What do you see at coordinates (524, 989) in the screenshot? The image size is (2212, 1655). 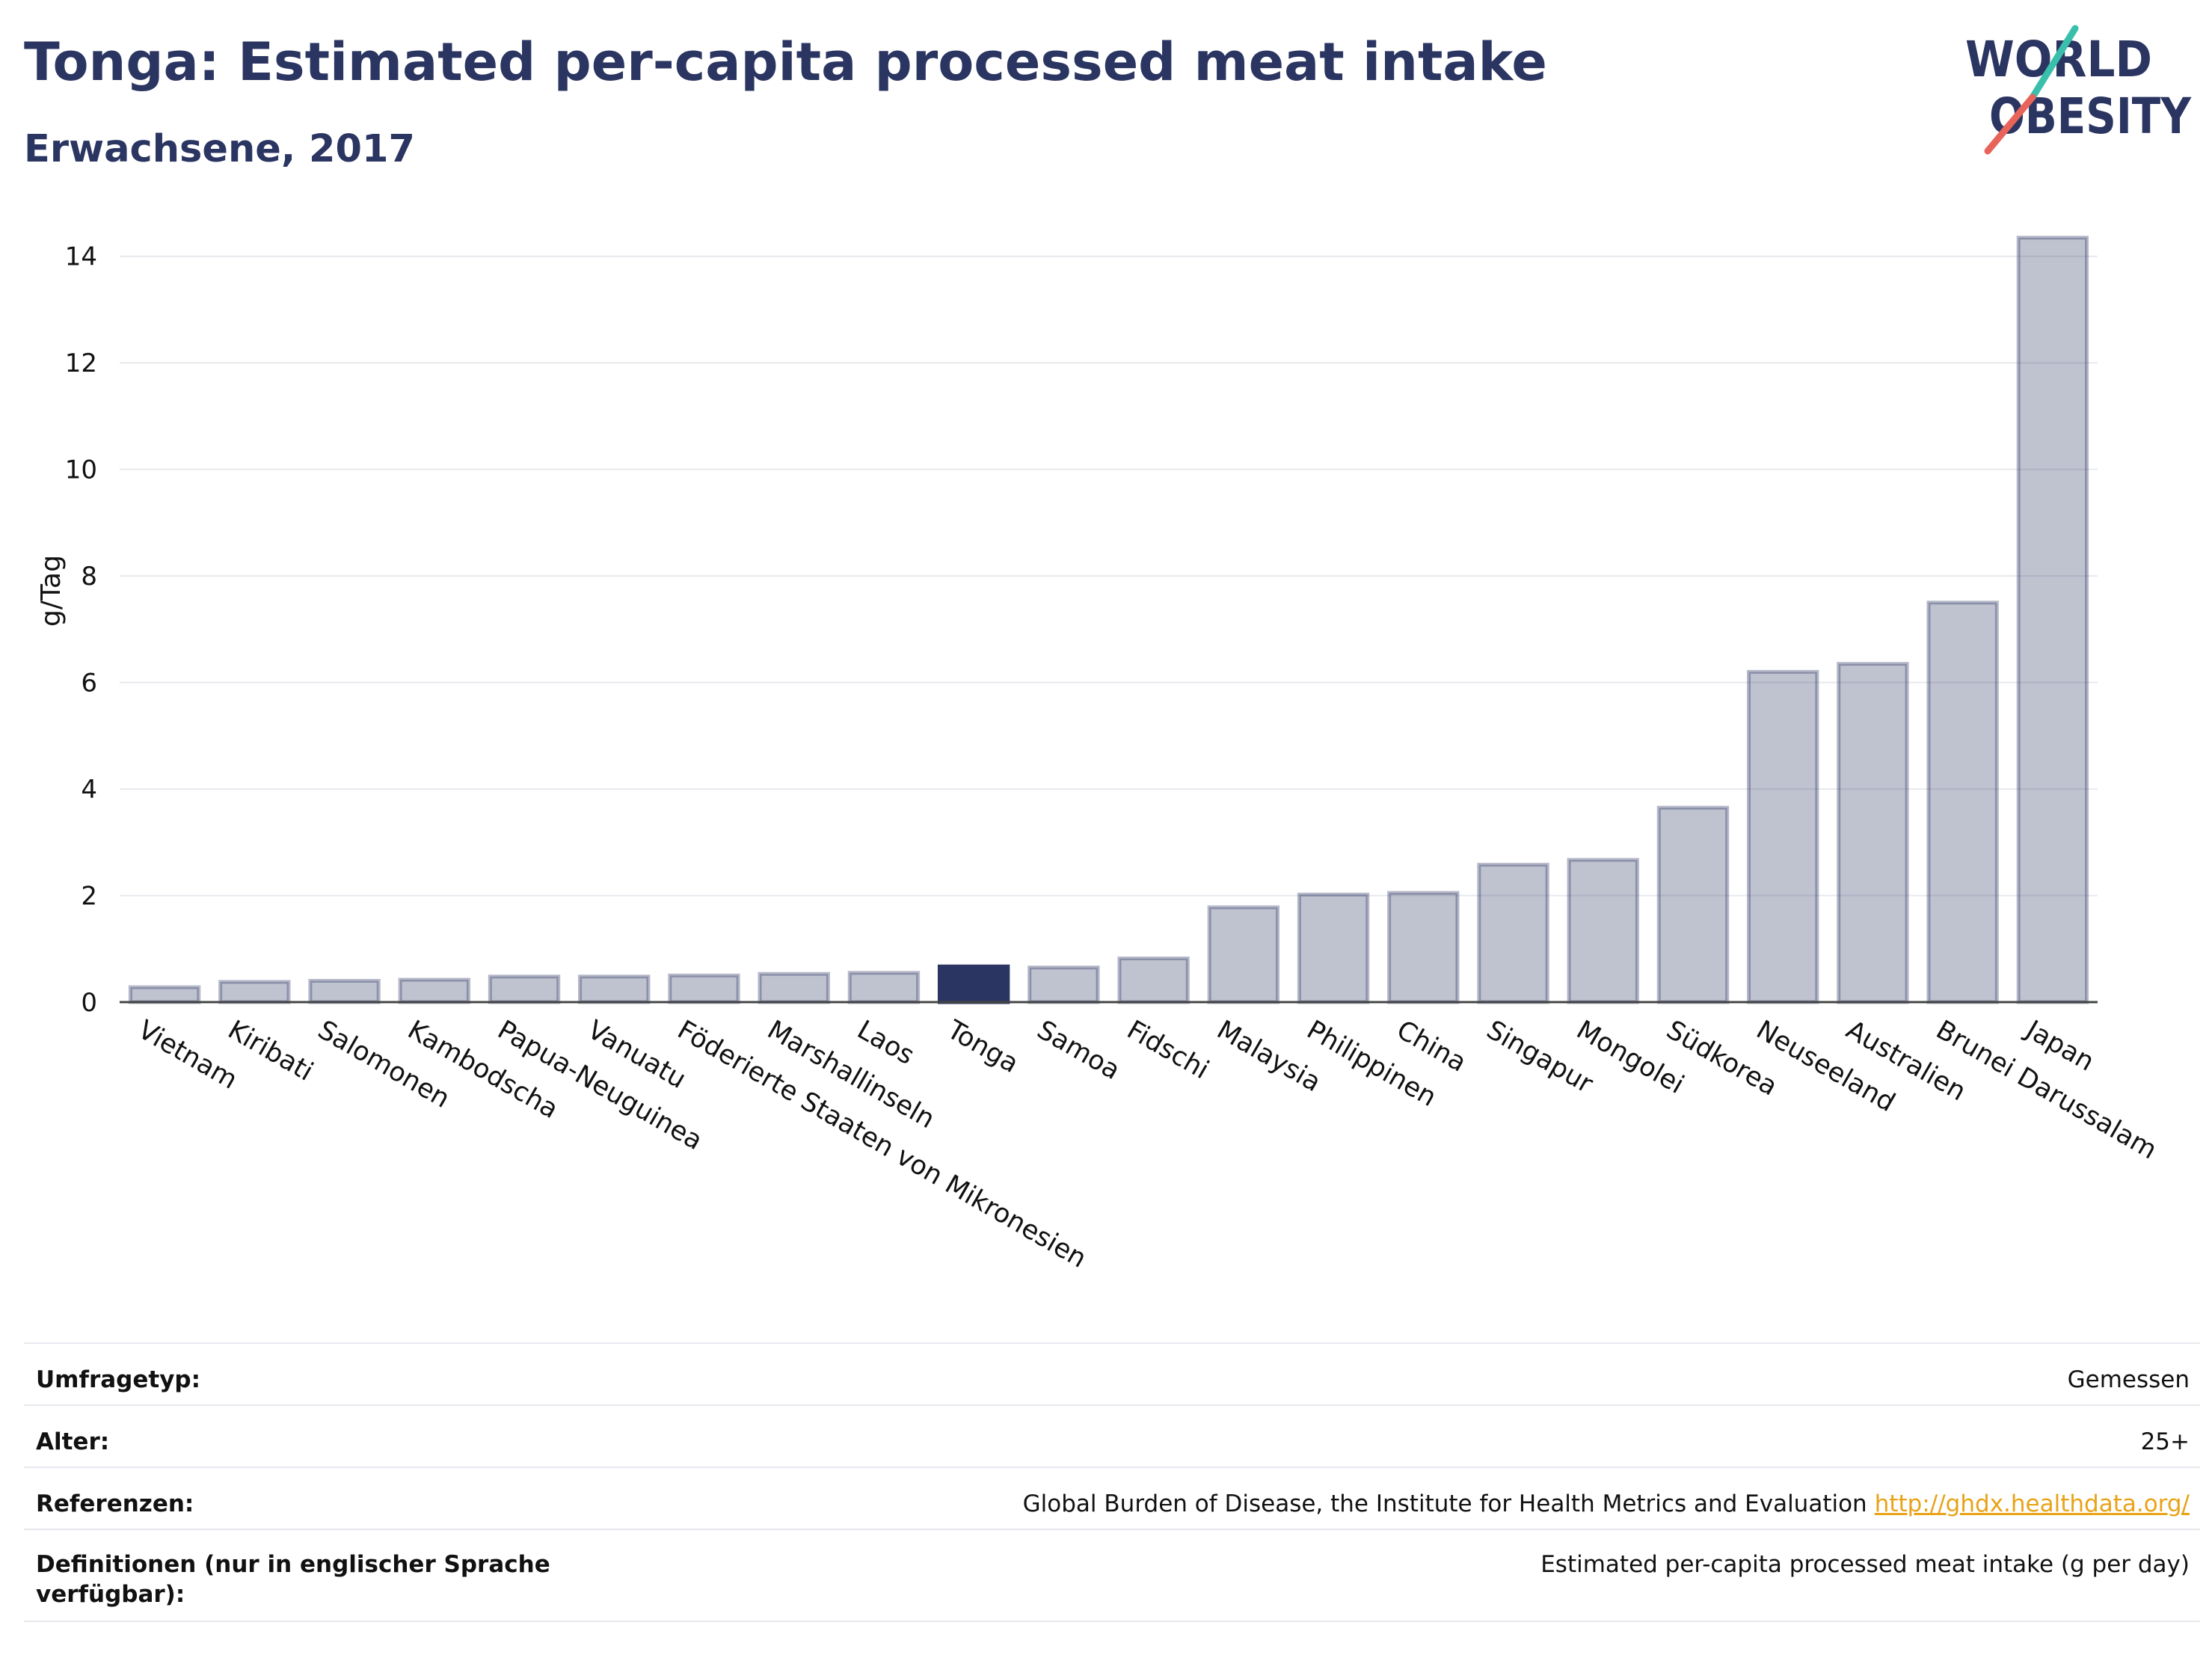 I see `bar-papua-neuguinea` at bounding box center [524, 989].